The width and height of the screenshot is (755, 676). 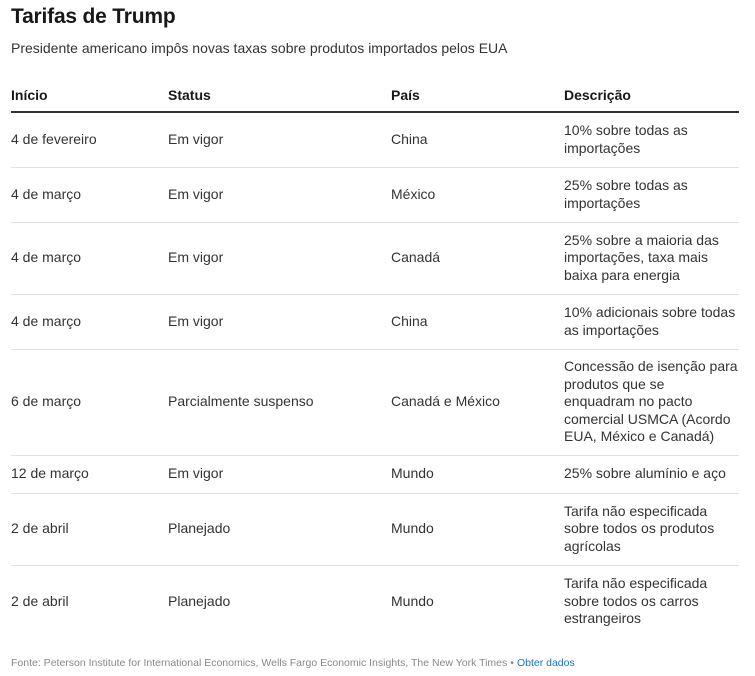 I want to click on cell-pais: Canadá e México, so click(x=477, y=402).